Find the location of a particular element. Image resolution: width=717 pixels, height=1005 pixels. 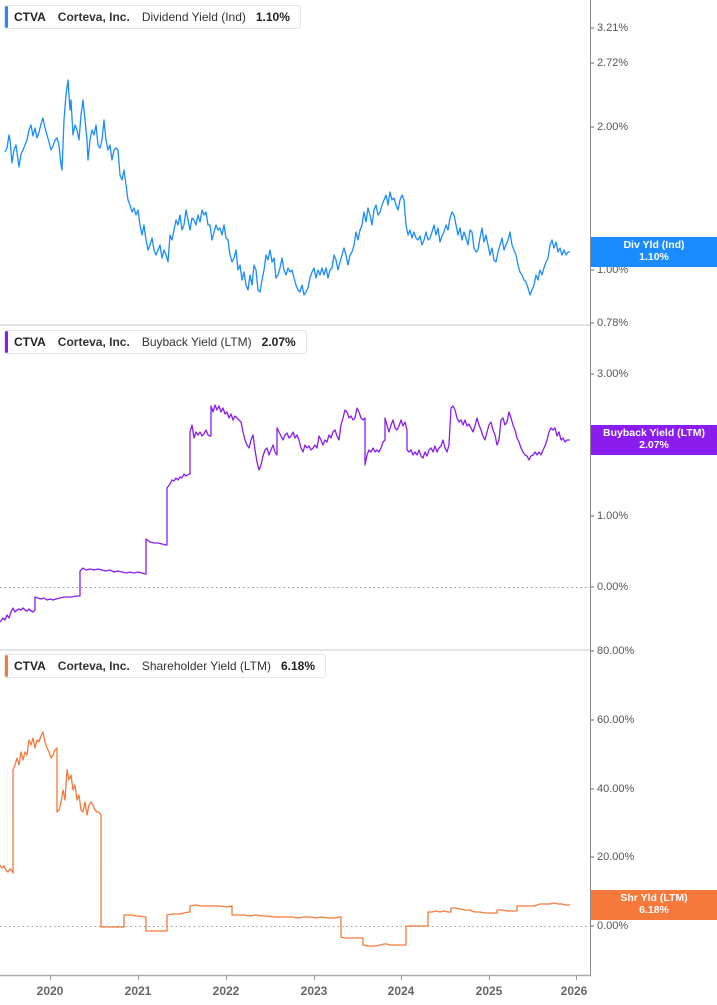

value-tag-value: 6.18% is located at coordinates (654, 910).